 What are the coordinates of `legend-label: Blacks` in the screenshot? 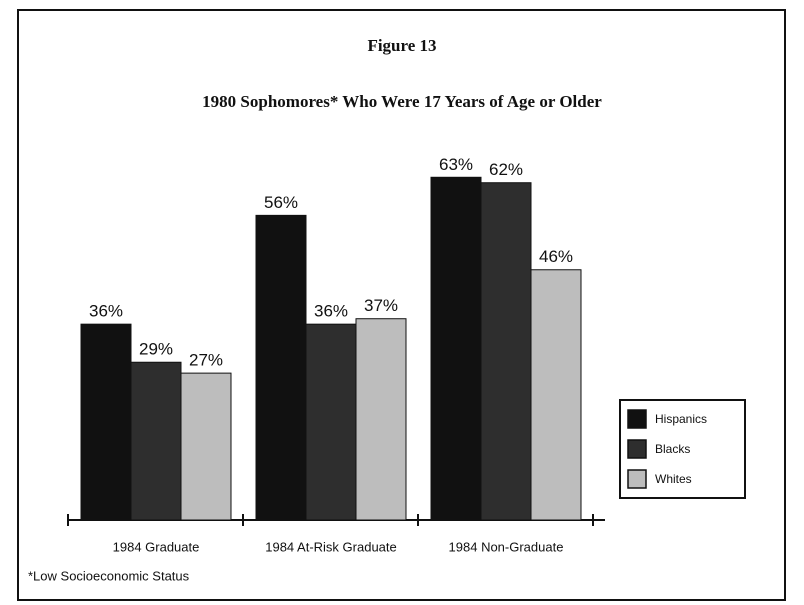 It's located at (672, 449).